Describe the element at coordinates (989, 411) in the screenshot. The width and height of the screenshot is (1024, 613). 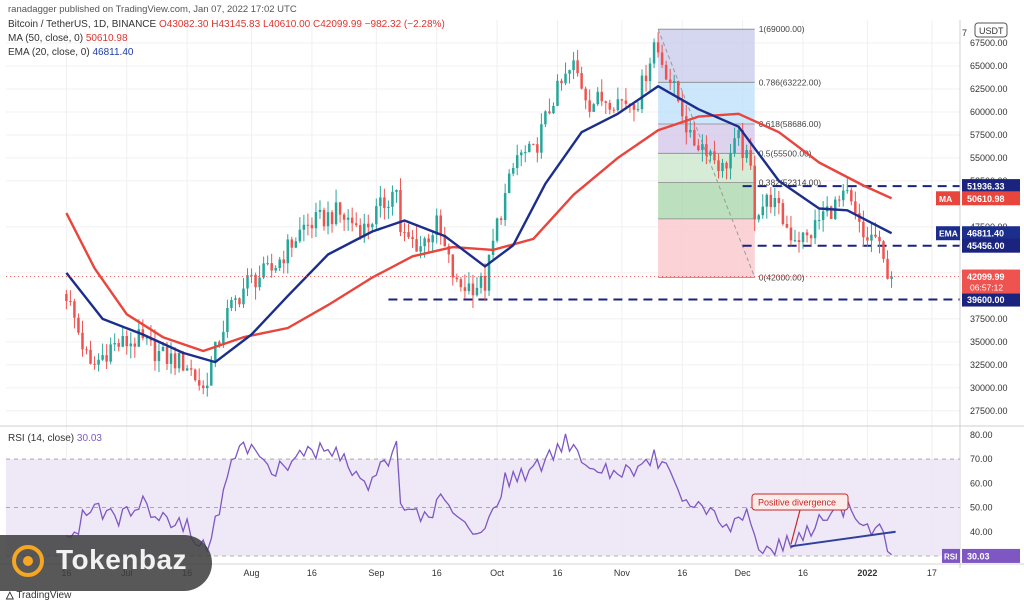
I see `price-axis-label: 27500.00` at that location.